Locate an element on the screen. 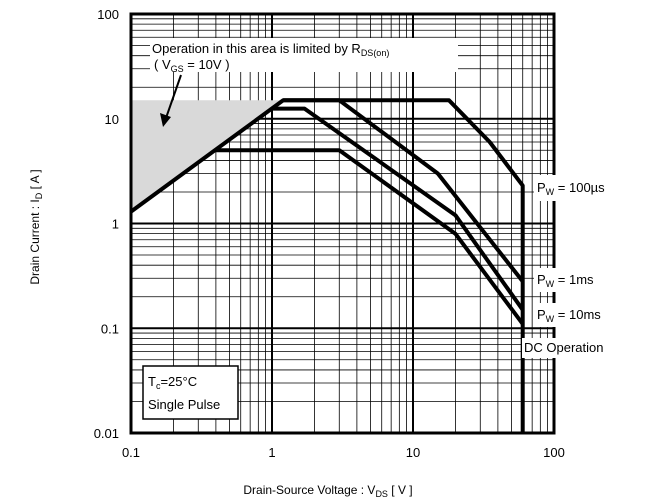  y-tick-label: 1 is located at coordinates (115, 224).